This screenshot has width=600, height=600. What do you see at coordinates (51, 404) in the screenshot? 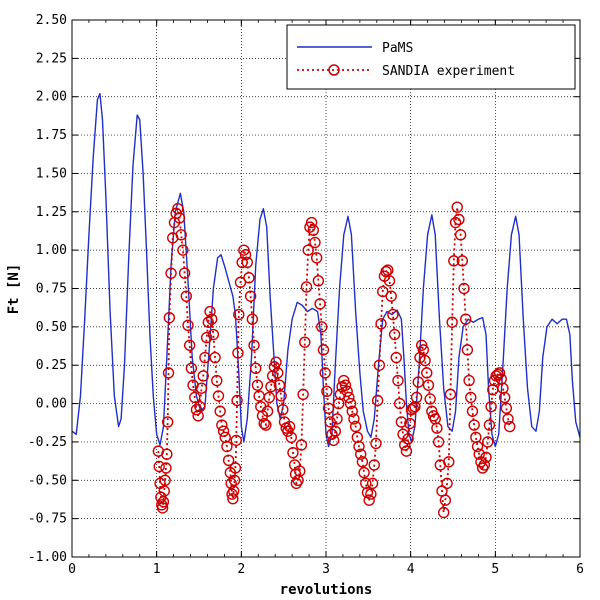
I see `y-tick-label: 0.00` at bounding box center [51, 404].